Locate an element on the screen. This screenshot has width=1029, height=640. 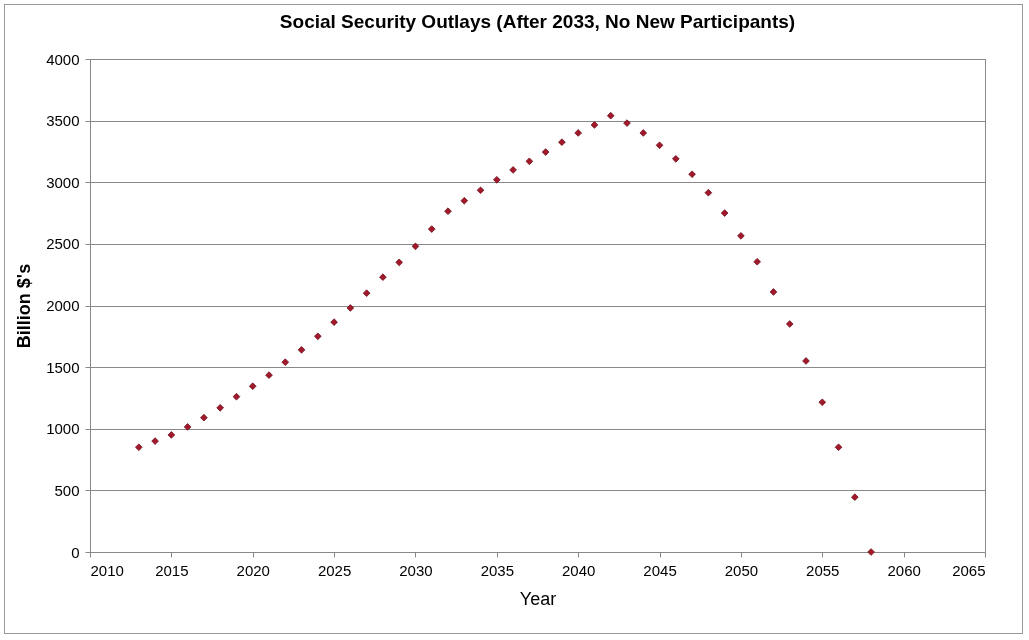
x-tick-label: 2065 is located at coordinates (969, 570).